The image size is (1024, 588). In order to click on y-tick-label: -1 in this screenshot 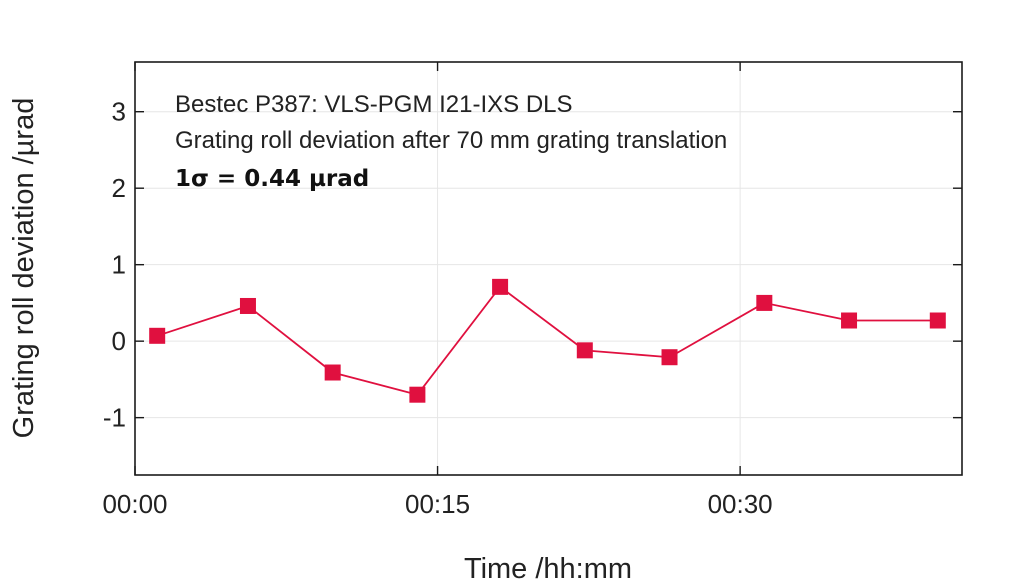, I will do `click(114, 418)`.